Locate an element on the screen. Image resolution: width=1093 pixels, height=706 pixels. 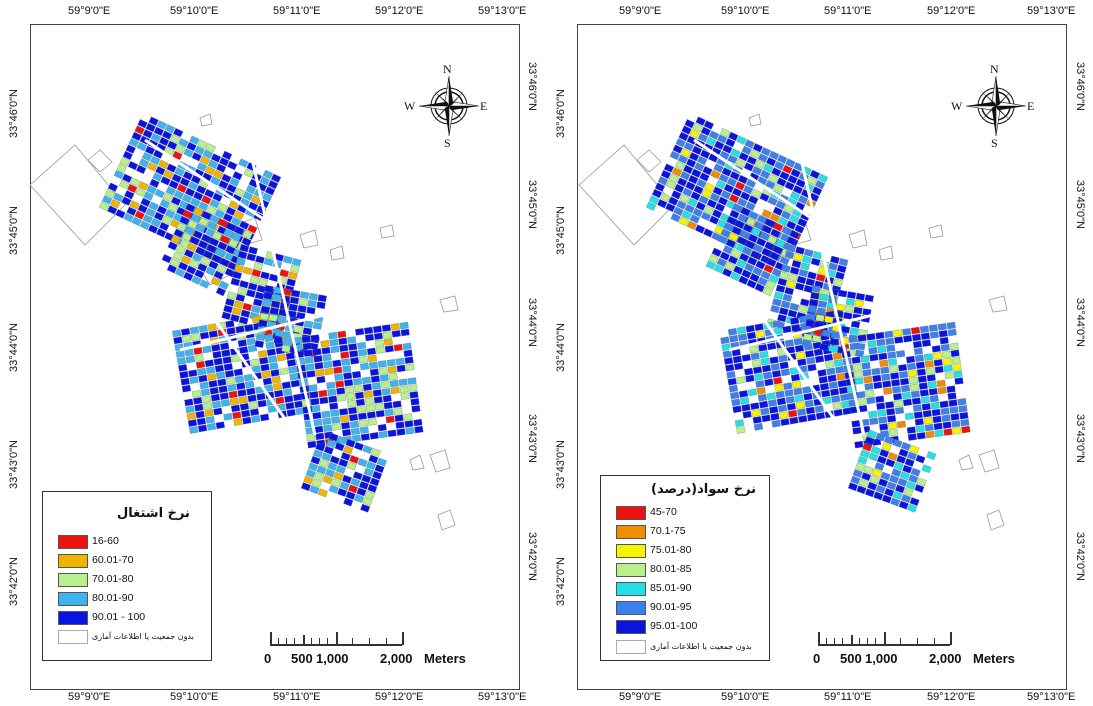
bottom-lon-label: 59°13'0"E is located at coordinates (1051, 697).